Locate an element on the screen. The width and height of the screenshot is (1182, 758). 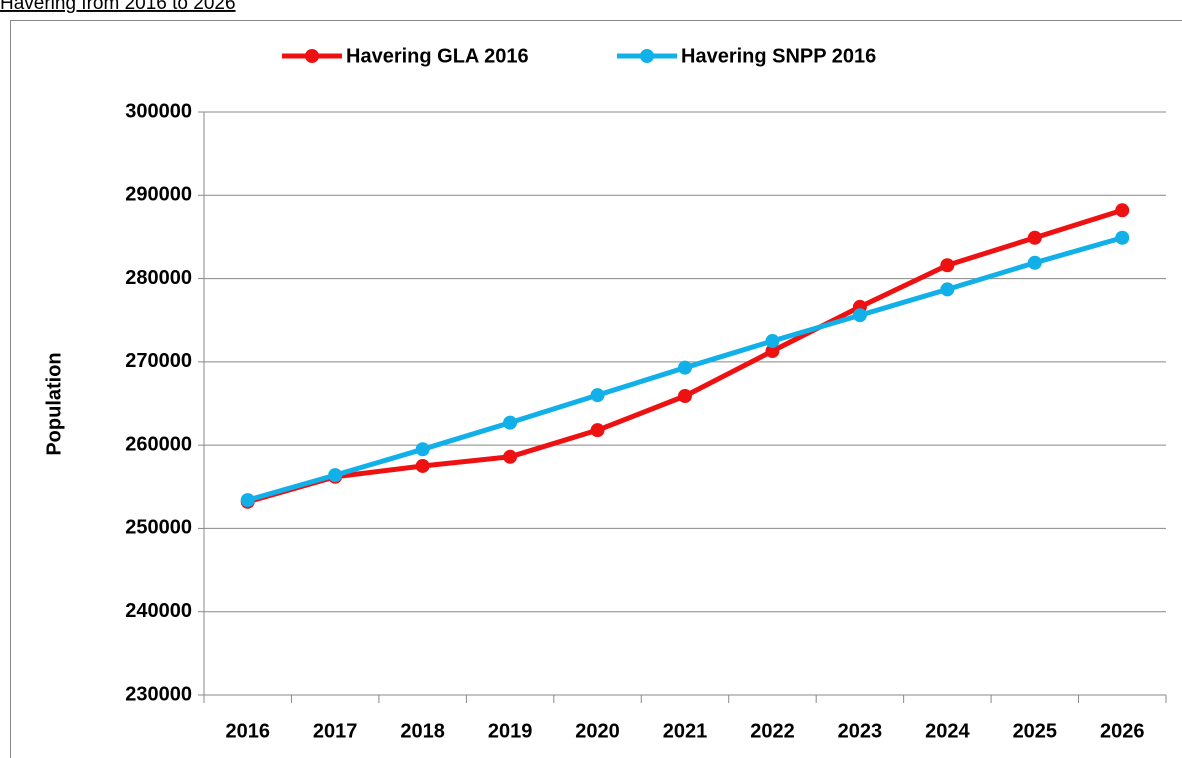
x-tick-label: 2017 is located at coordinates (335, 731).